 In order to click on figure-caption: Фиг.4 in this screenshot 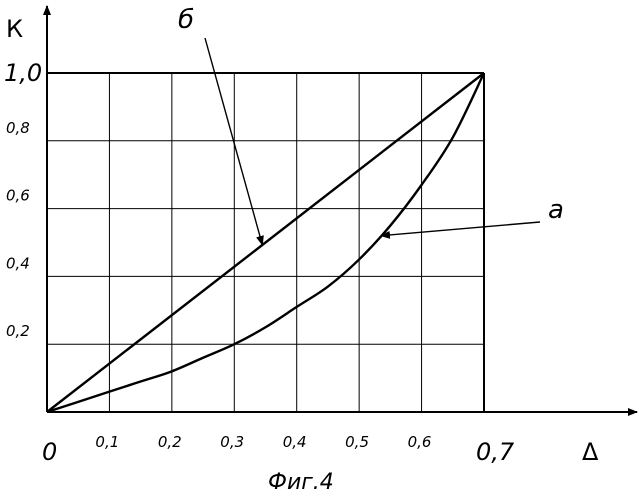, I will do `click(301, 482)`.